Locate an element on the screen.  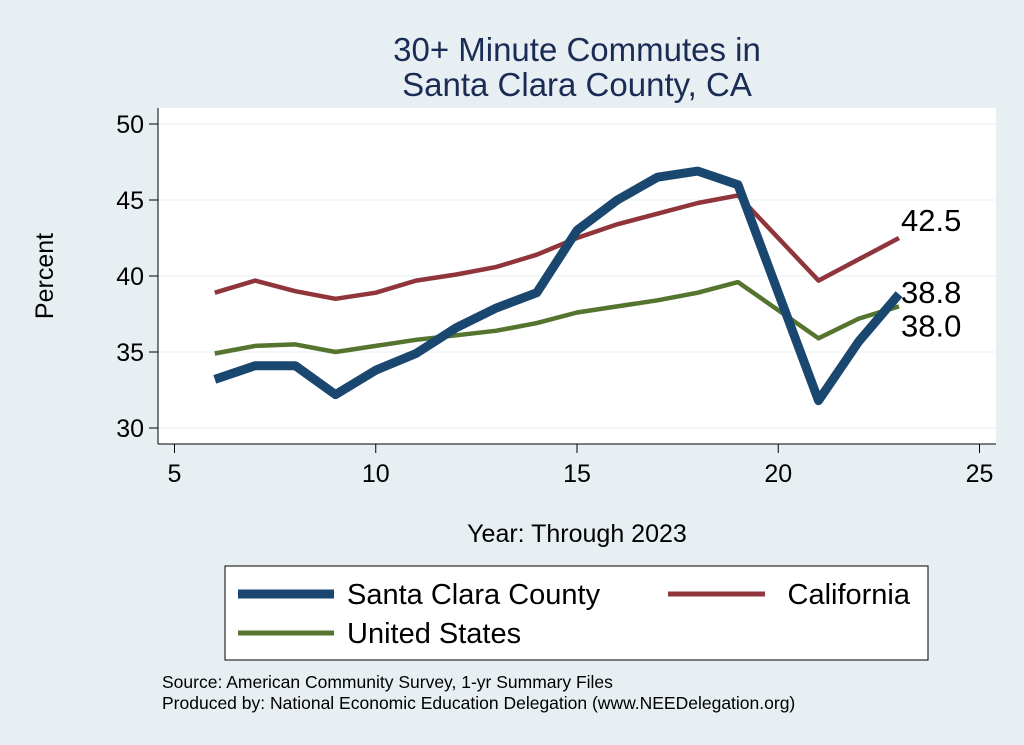
end-label-santa-clara-county: 38.8 is located at coordinates (931, 292).